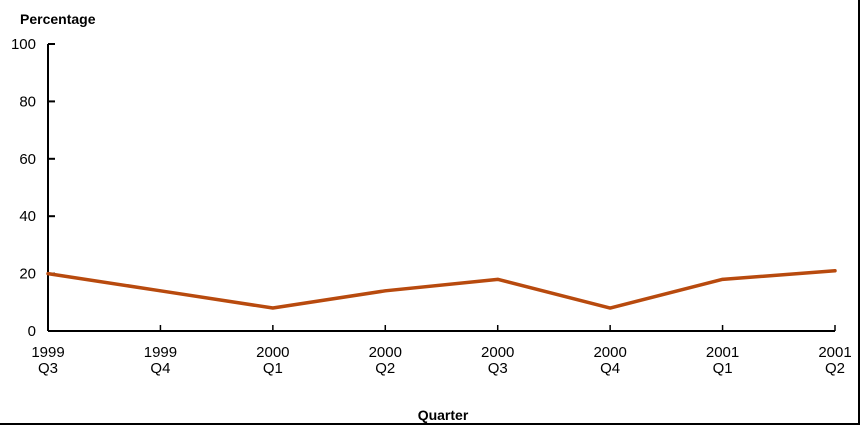 The image size is (860, 425). Describe the element at coordinates (27, 274) in the screenshot. I see `y-tick-label: 20` at that location.